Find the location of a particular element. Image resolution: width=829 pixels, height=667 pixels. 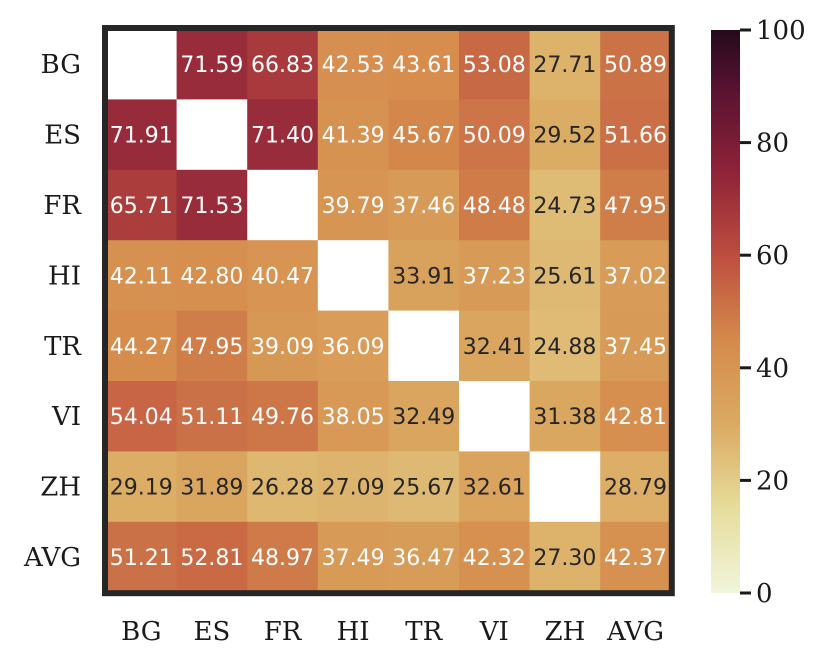

column-label-fr: FR is located at coordinates (283, 632).